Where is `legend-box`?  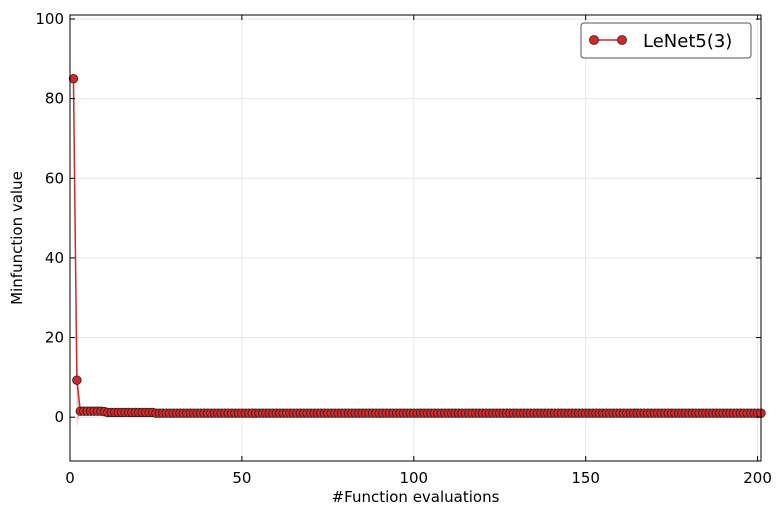 legend-box is located at coordinates (666, 40).